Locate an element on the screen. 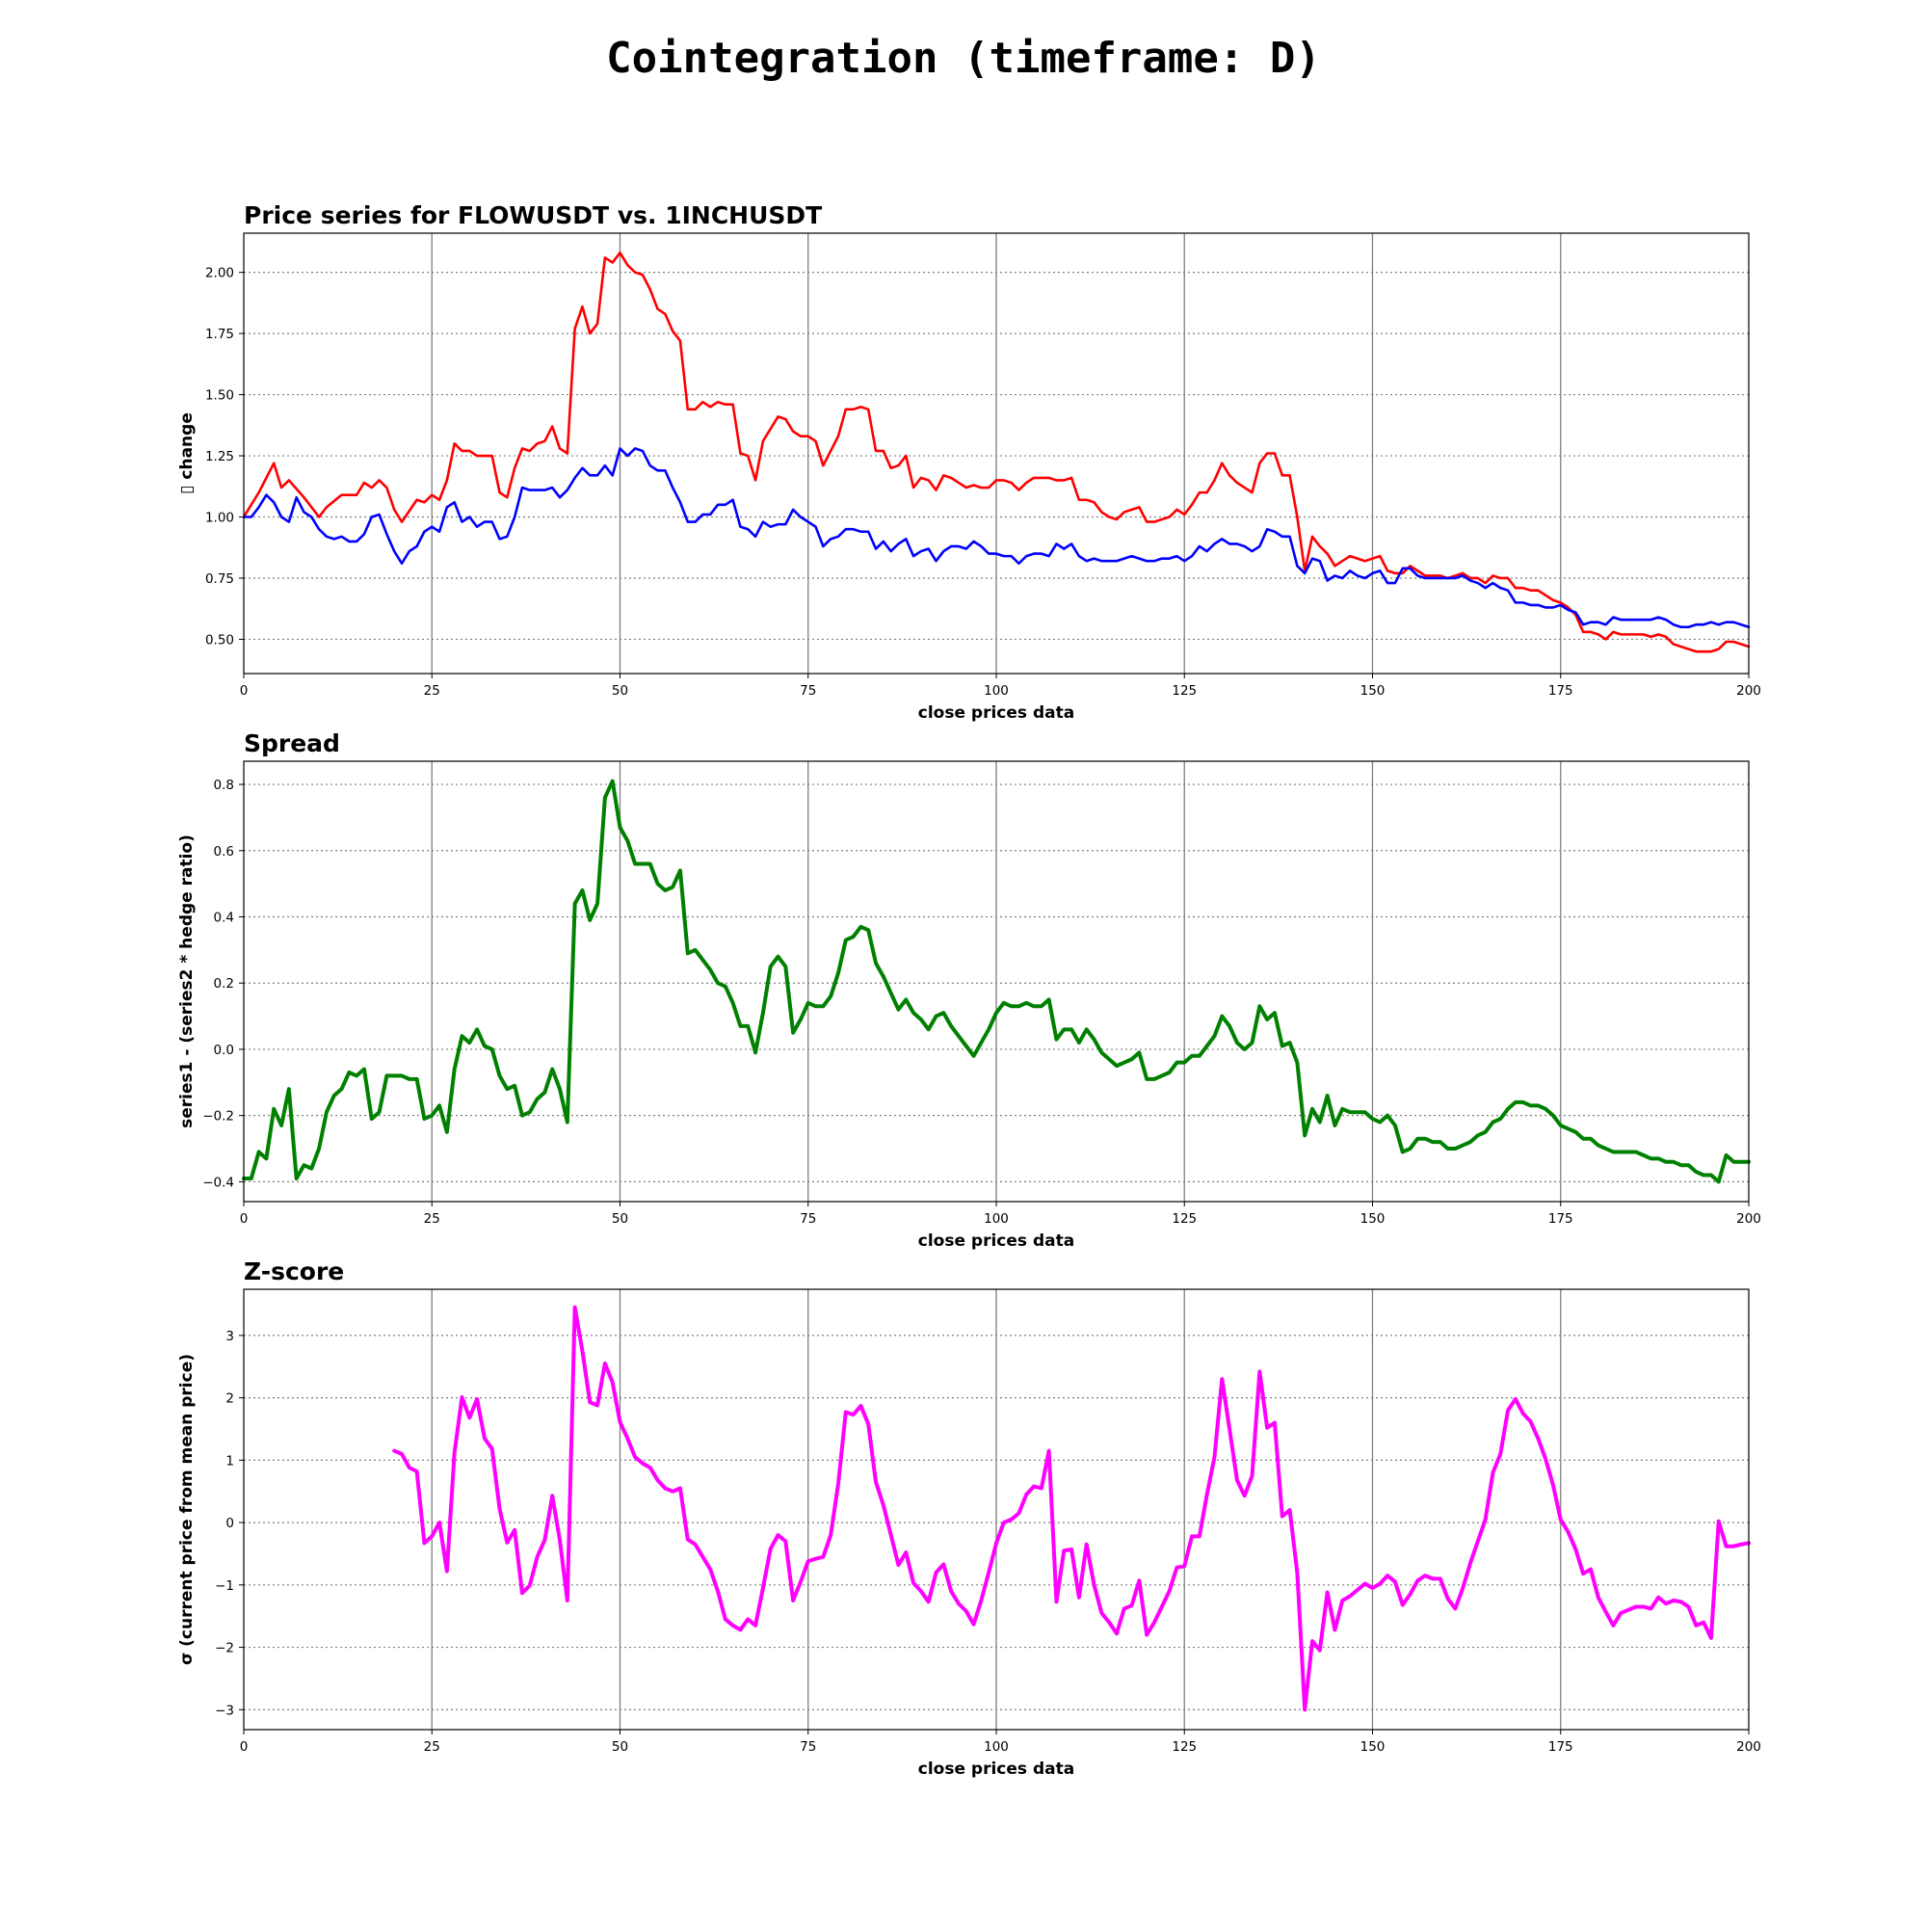 Image resolution: width=1927 pixels, height=1932 pixels. chart-2-xtick-label: 0 is located at coordinates (244, 1747).